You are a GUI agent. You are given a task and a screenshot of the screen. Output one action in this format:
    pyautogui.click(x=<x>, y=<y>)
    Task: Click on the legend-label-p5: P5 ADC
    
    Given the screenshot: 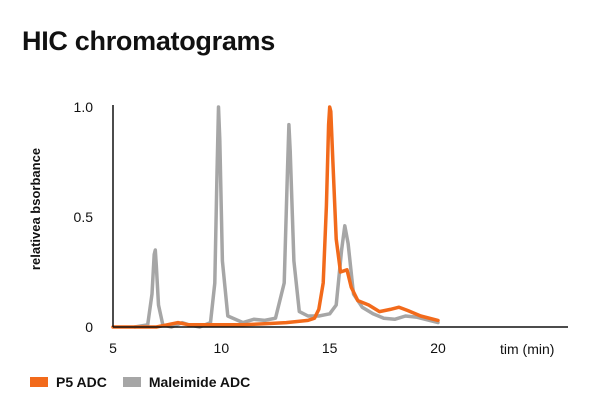 What is the action you would take?
    pyautogui.click(x=81, y=382)
    